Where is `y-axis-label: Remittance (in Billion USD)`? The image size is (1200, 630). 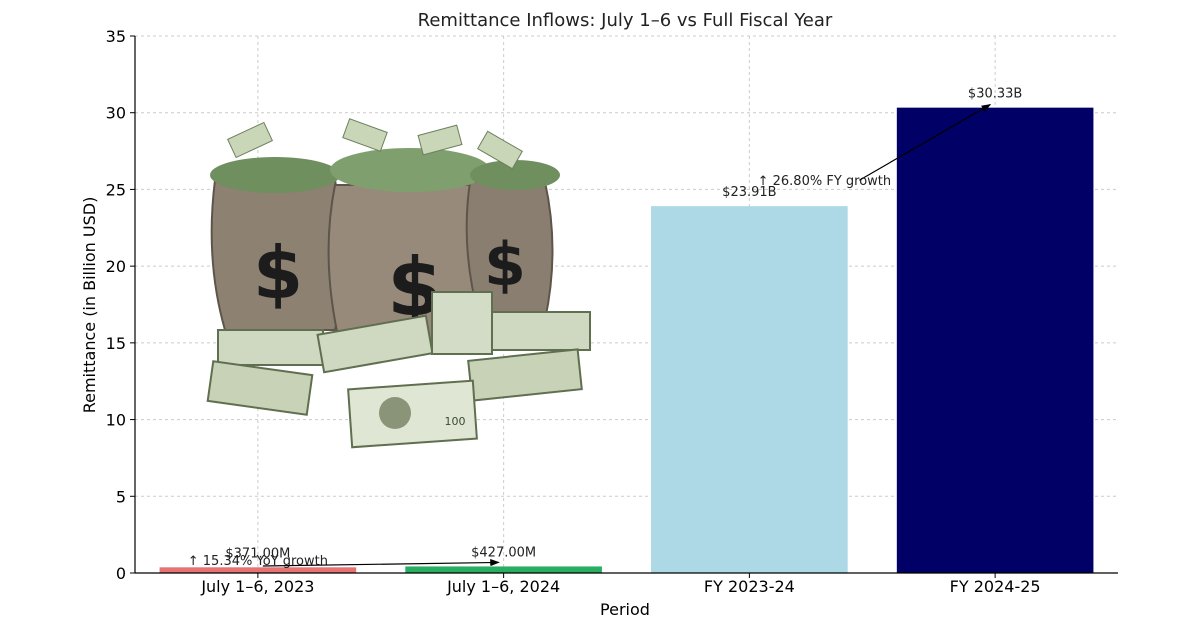
y-axis-label: Remittance (in Billion USD) is located at coordinates (89, 305).